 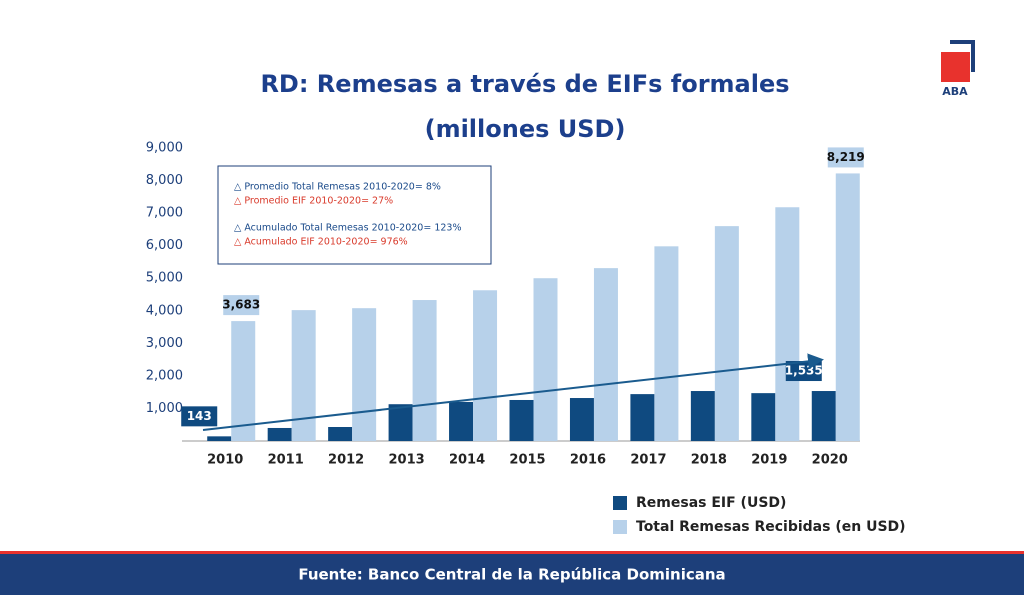 What do you see at coordinates (513, 392) in the screenshot?
I see `trend-arrow` at bounding box center [513, 392].